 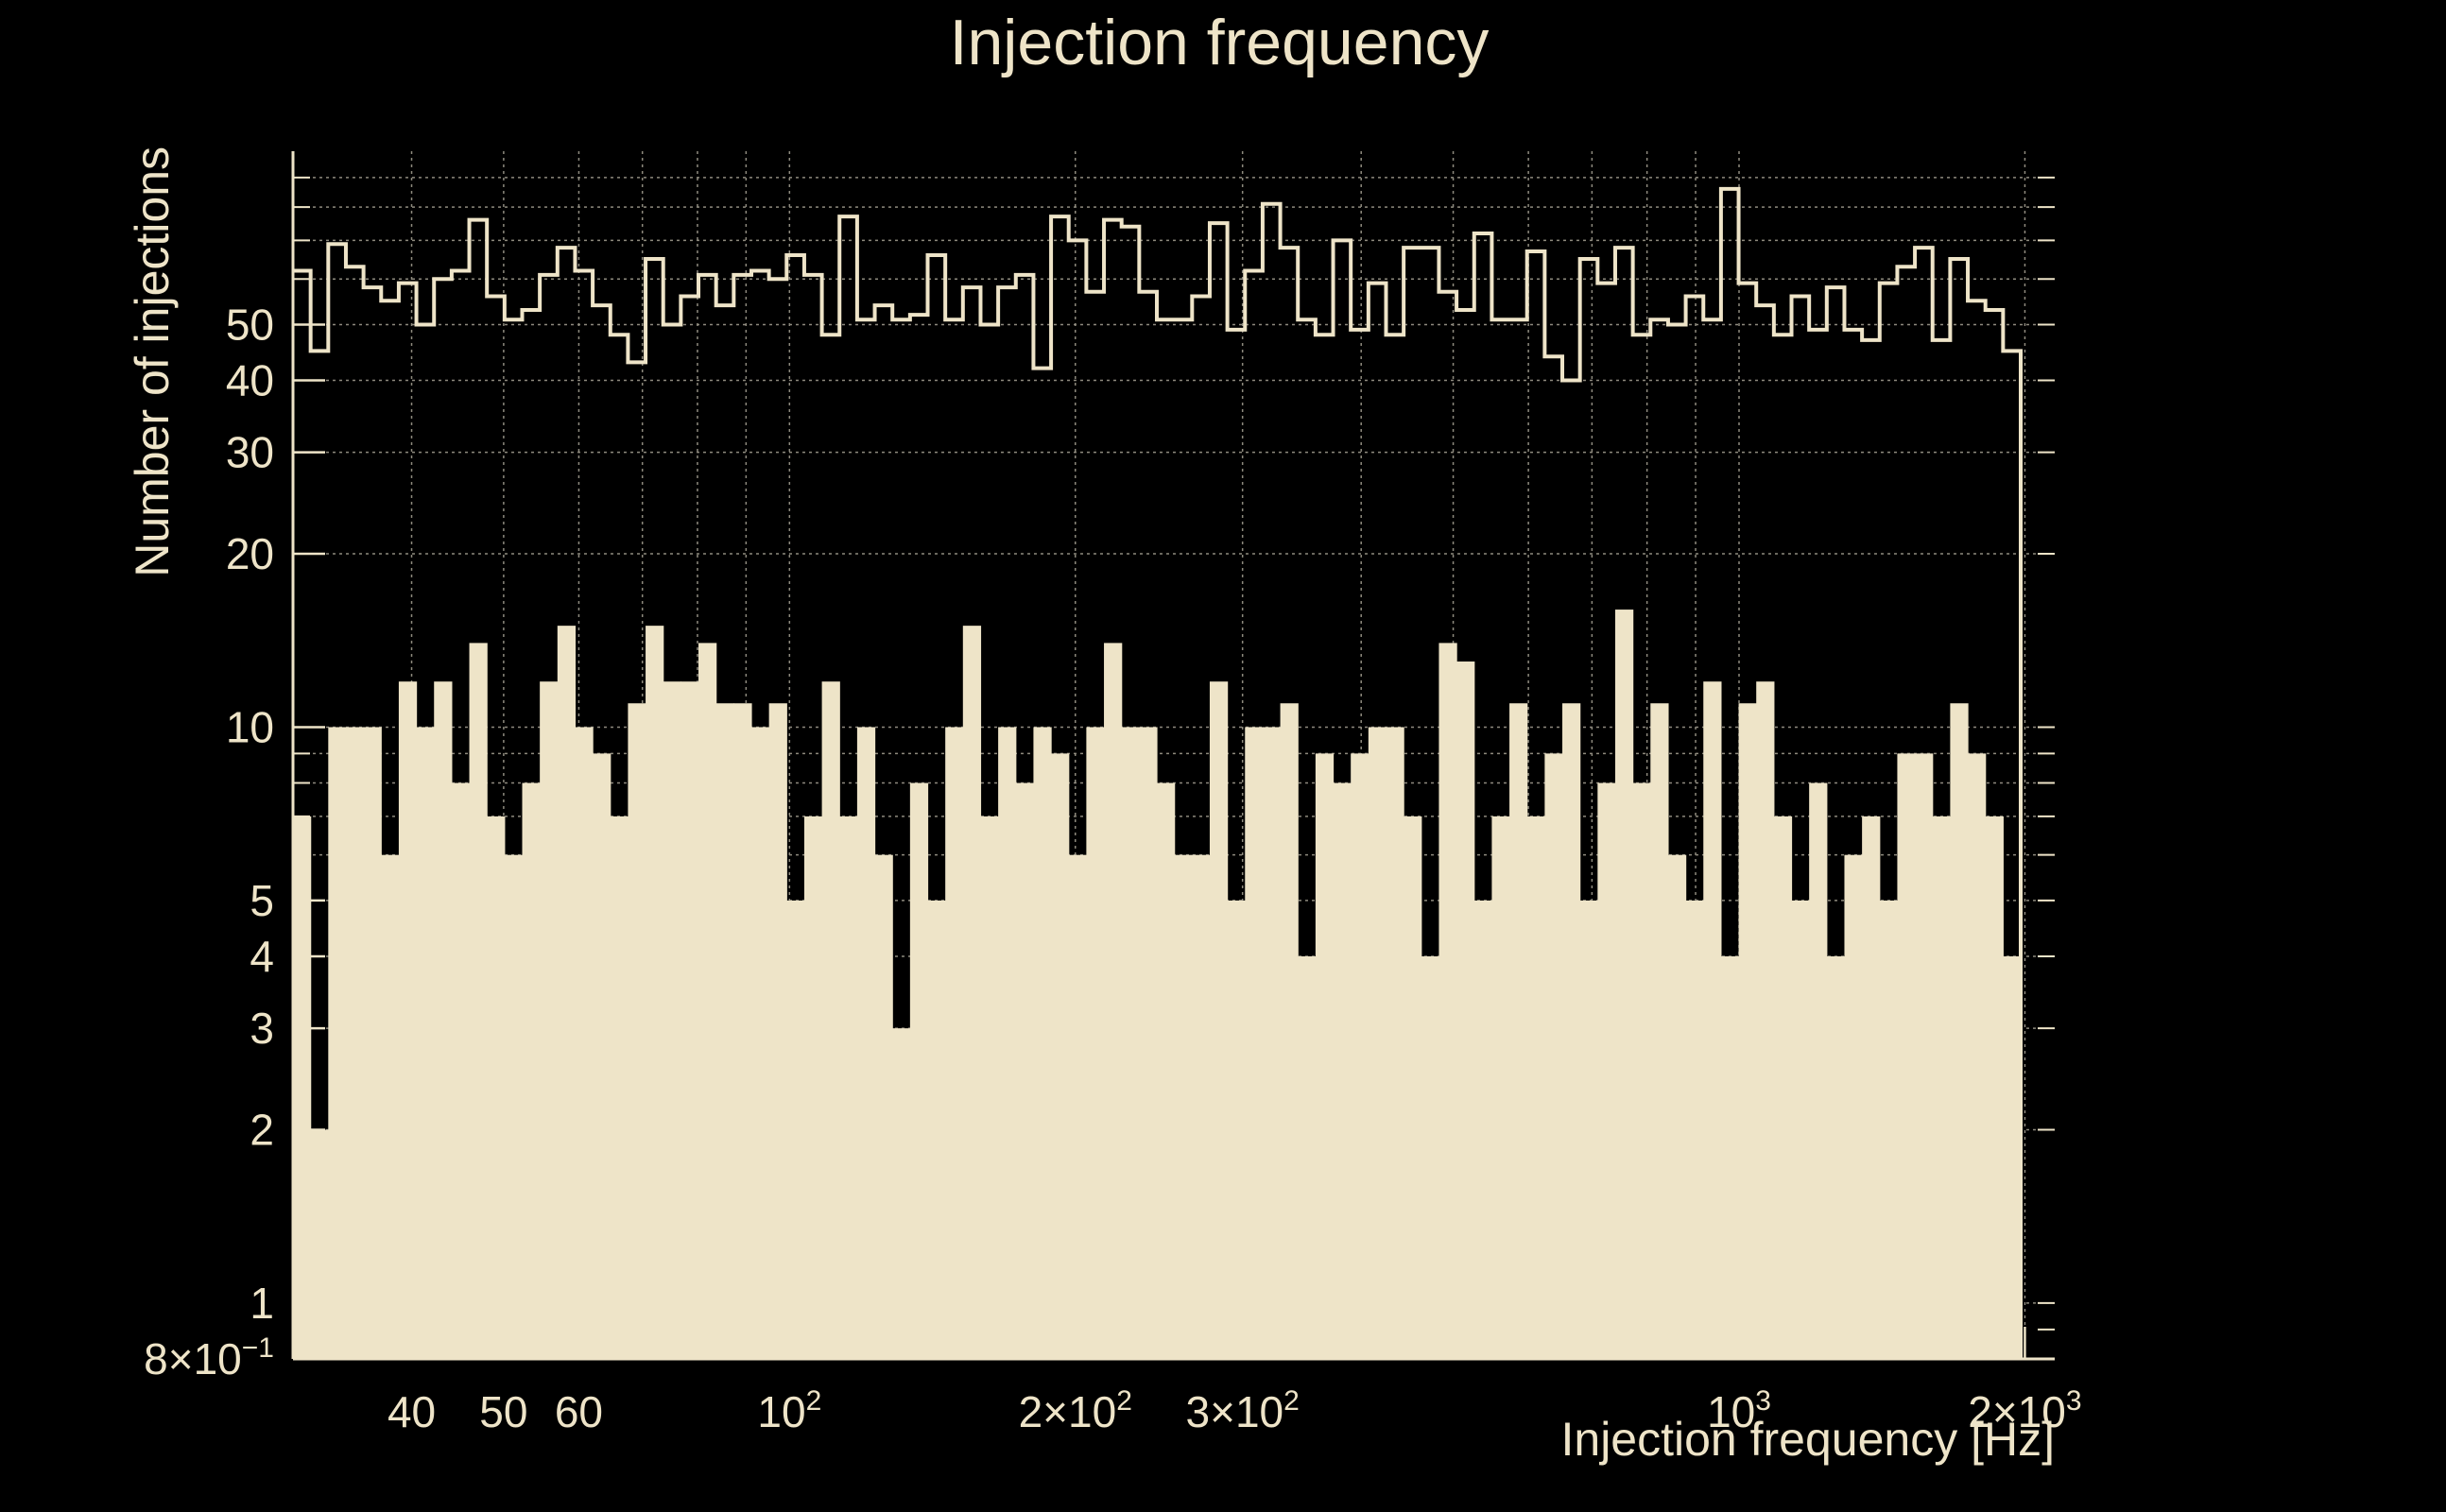 What do you see at coordinates (209, 1357) in the screenshot?
I see `y-tick-label: 8×10⁻¹` at bounding box center [209, 1357].